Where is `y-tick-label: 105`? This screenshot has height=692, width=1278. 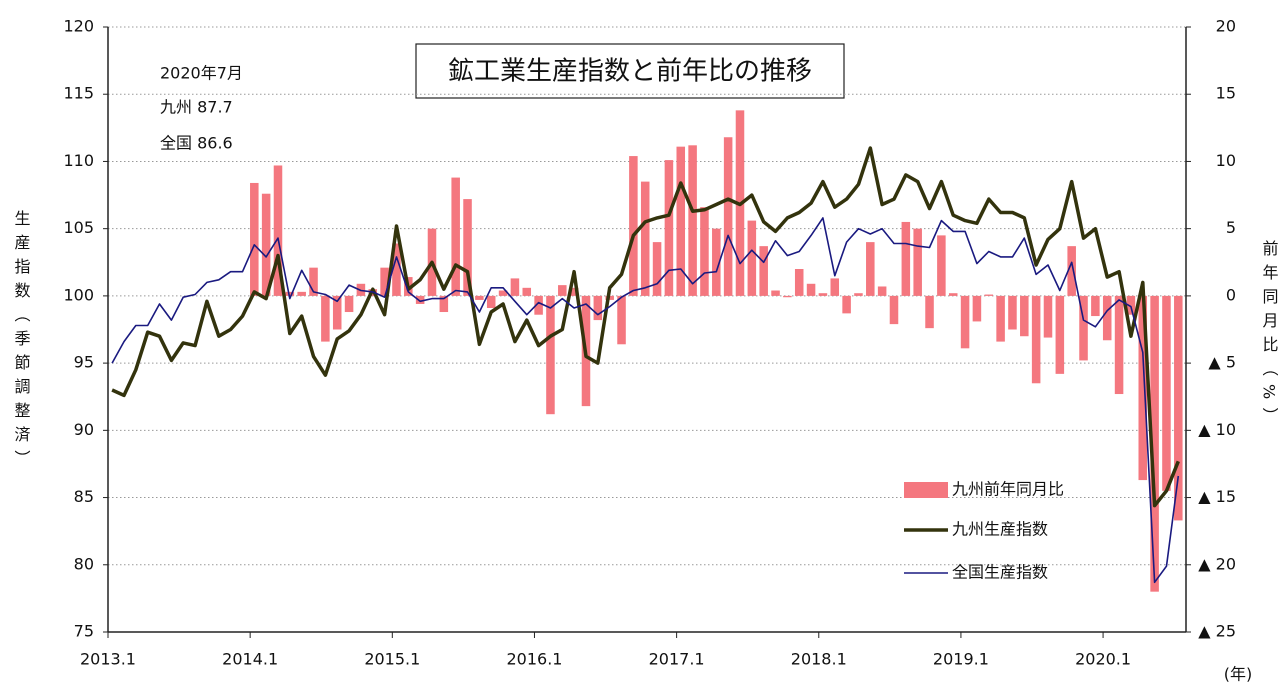
y-tick-label: 105 is located at coordinates (78, 227).